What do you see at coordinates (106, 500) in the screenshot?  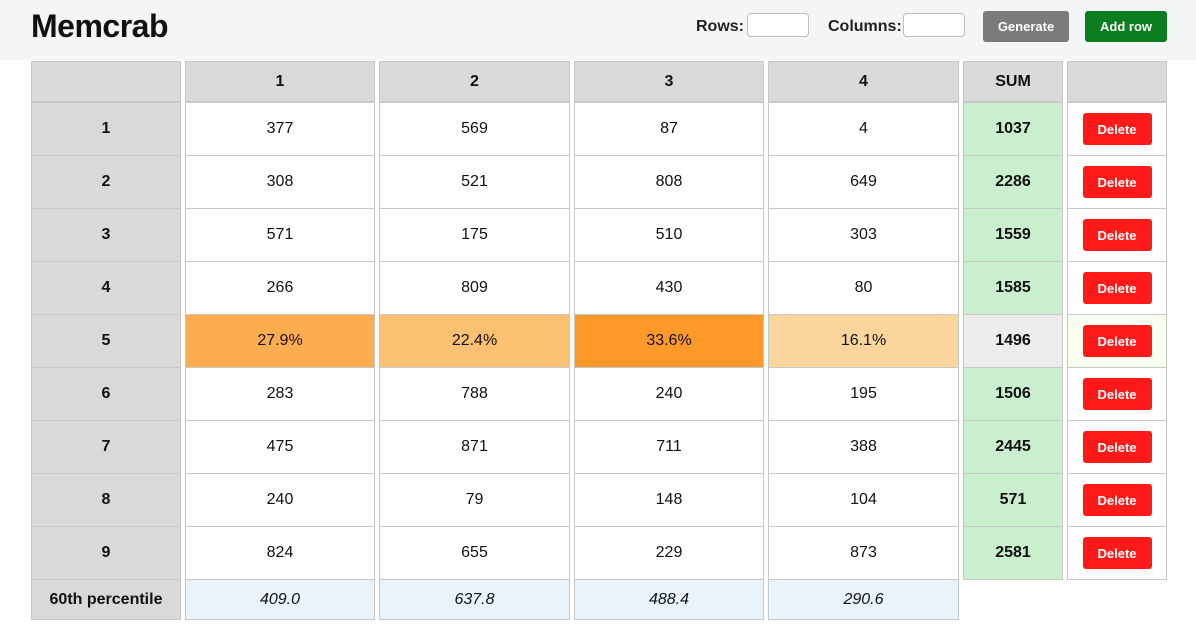 I see `row-header: 8` at bounding box center [106, 500].